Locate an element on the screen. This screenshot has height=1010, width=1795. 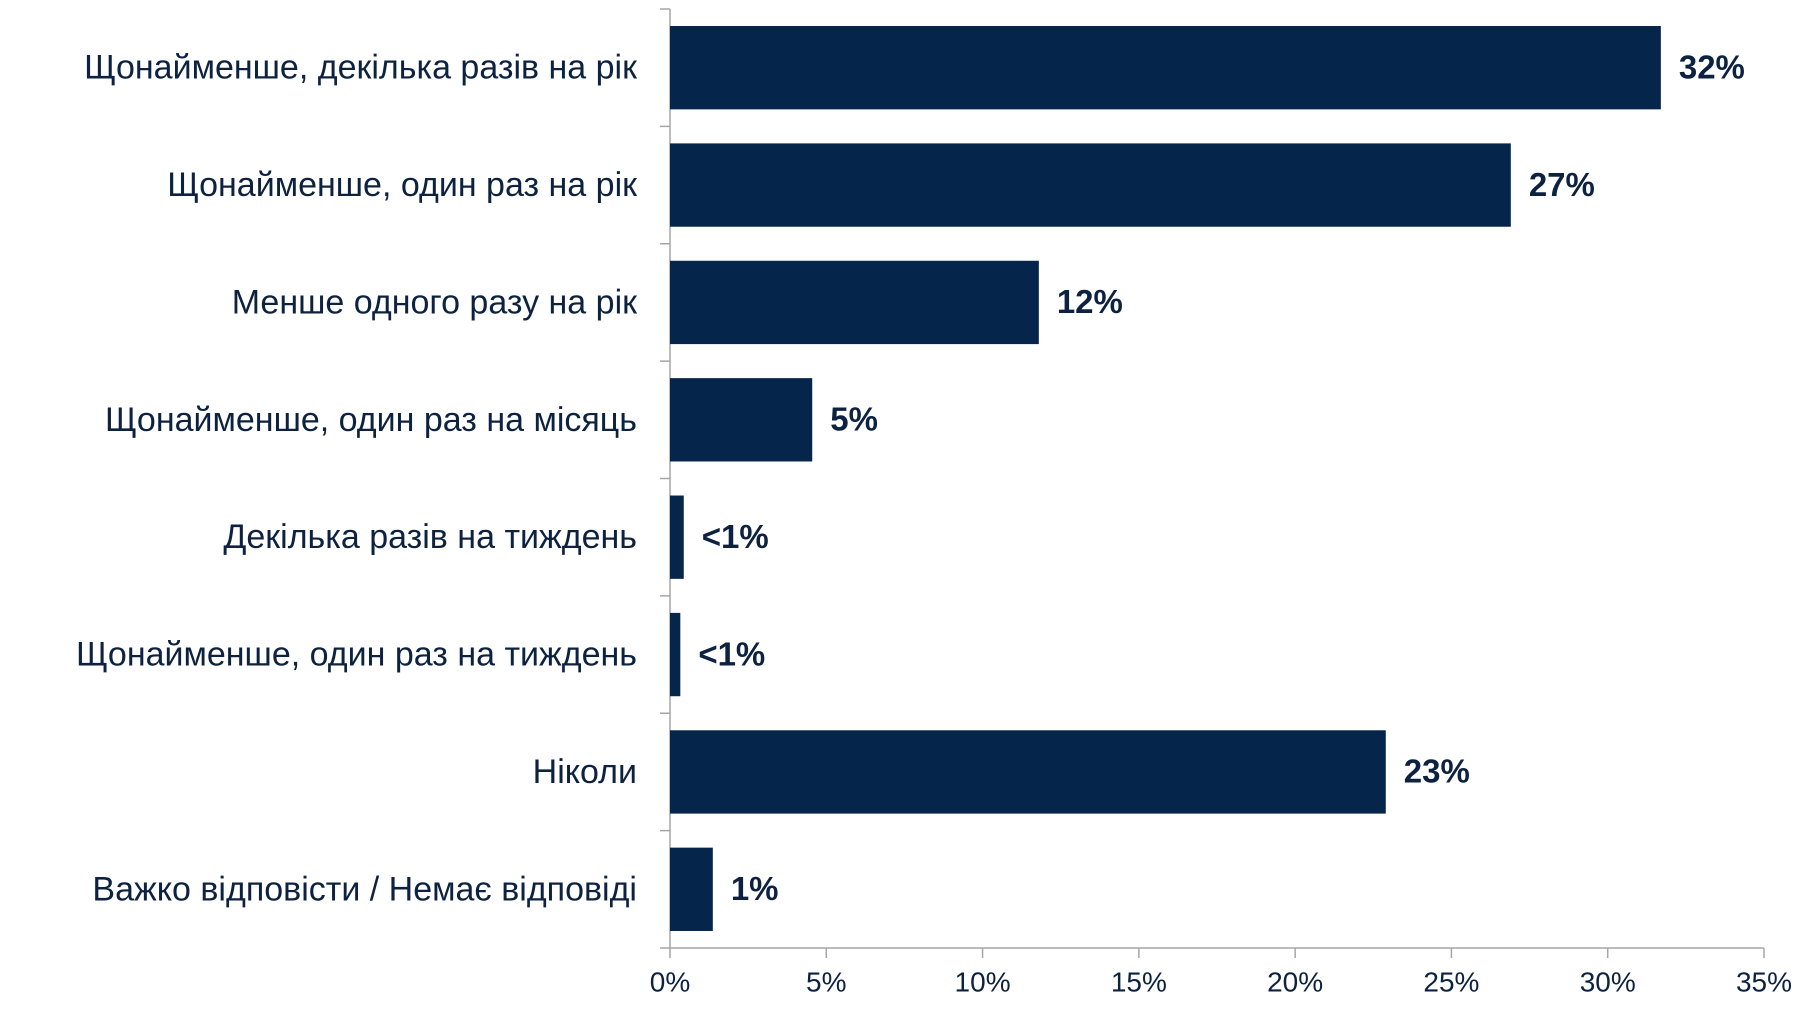
category-label: Менше одного разу на рік is located at coordinates (435, 302).